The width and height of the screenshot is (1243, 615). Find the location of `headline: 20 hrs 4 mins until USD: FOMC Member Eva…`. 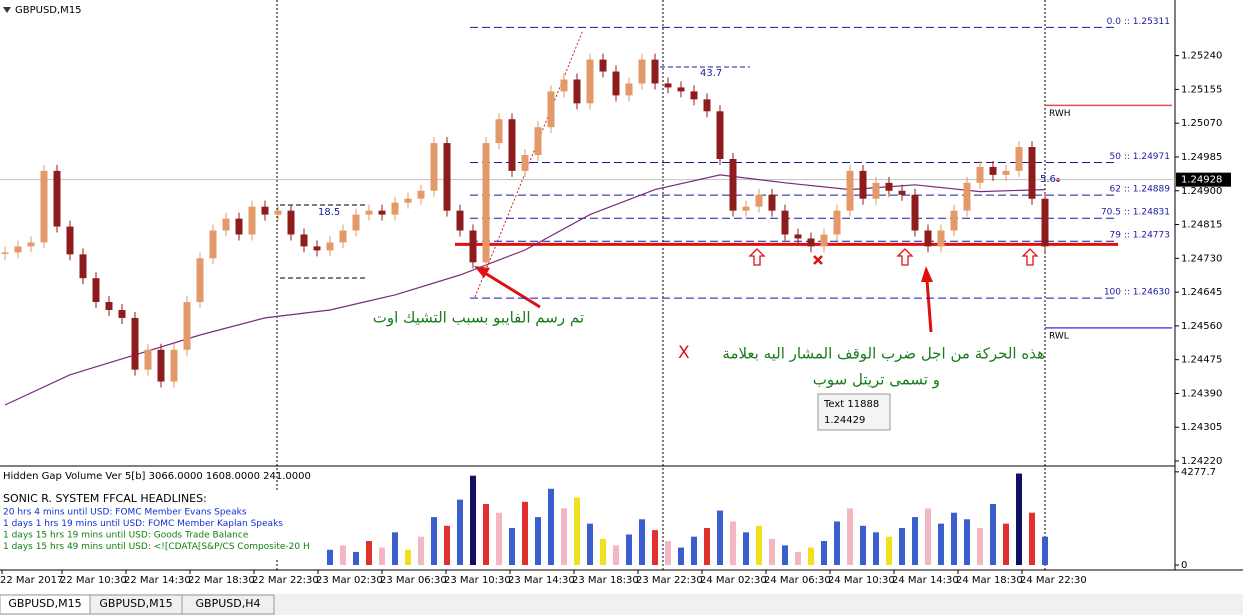

headline: 20 hrs 4 mins until USD: FOMC Member Eva… is located at coordinates (125, 513).